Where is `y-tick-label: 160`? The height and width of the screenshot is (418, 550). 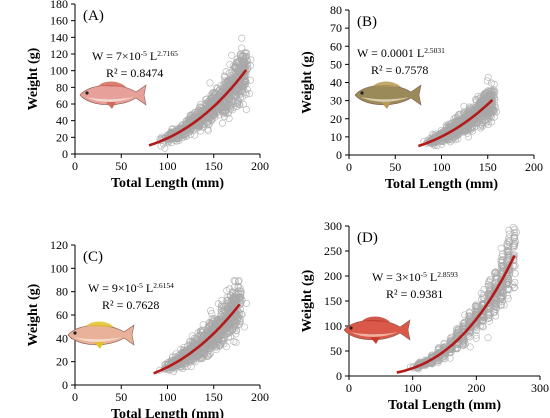
y-tick-label: 160 is located at coordinates (59, 21).